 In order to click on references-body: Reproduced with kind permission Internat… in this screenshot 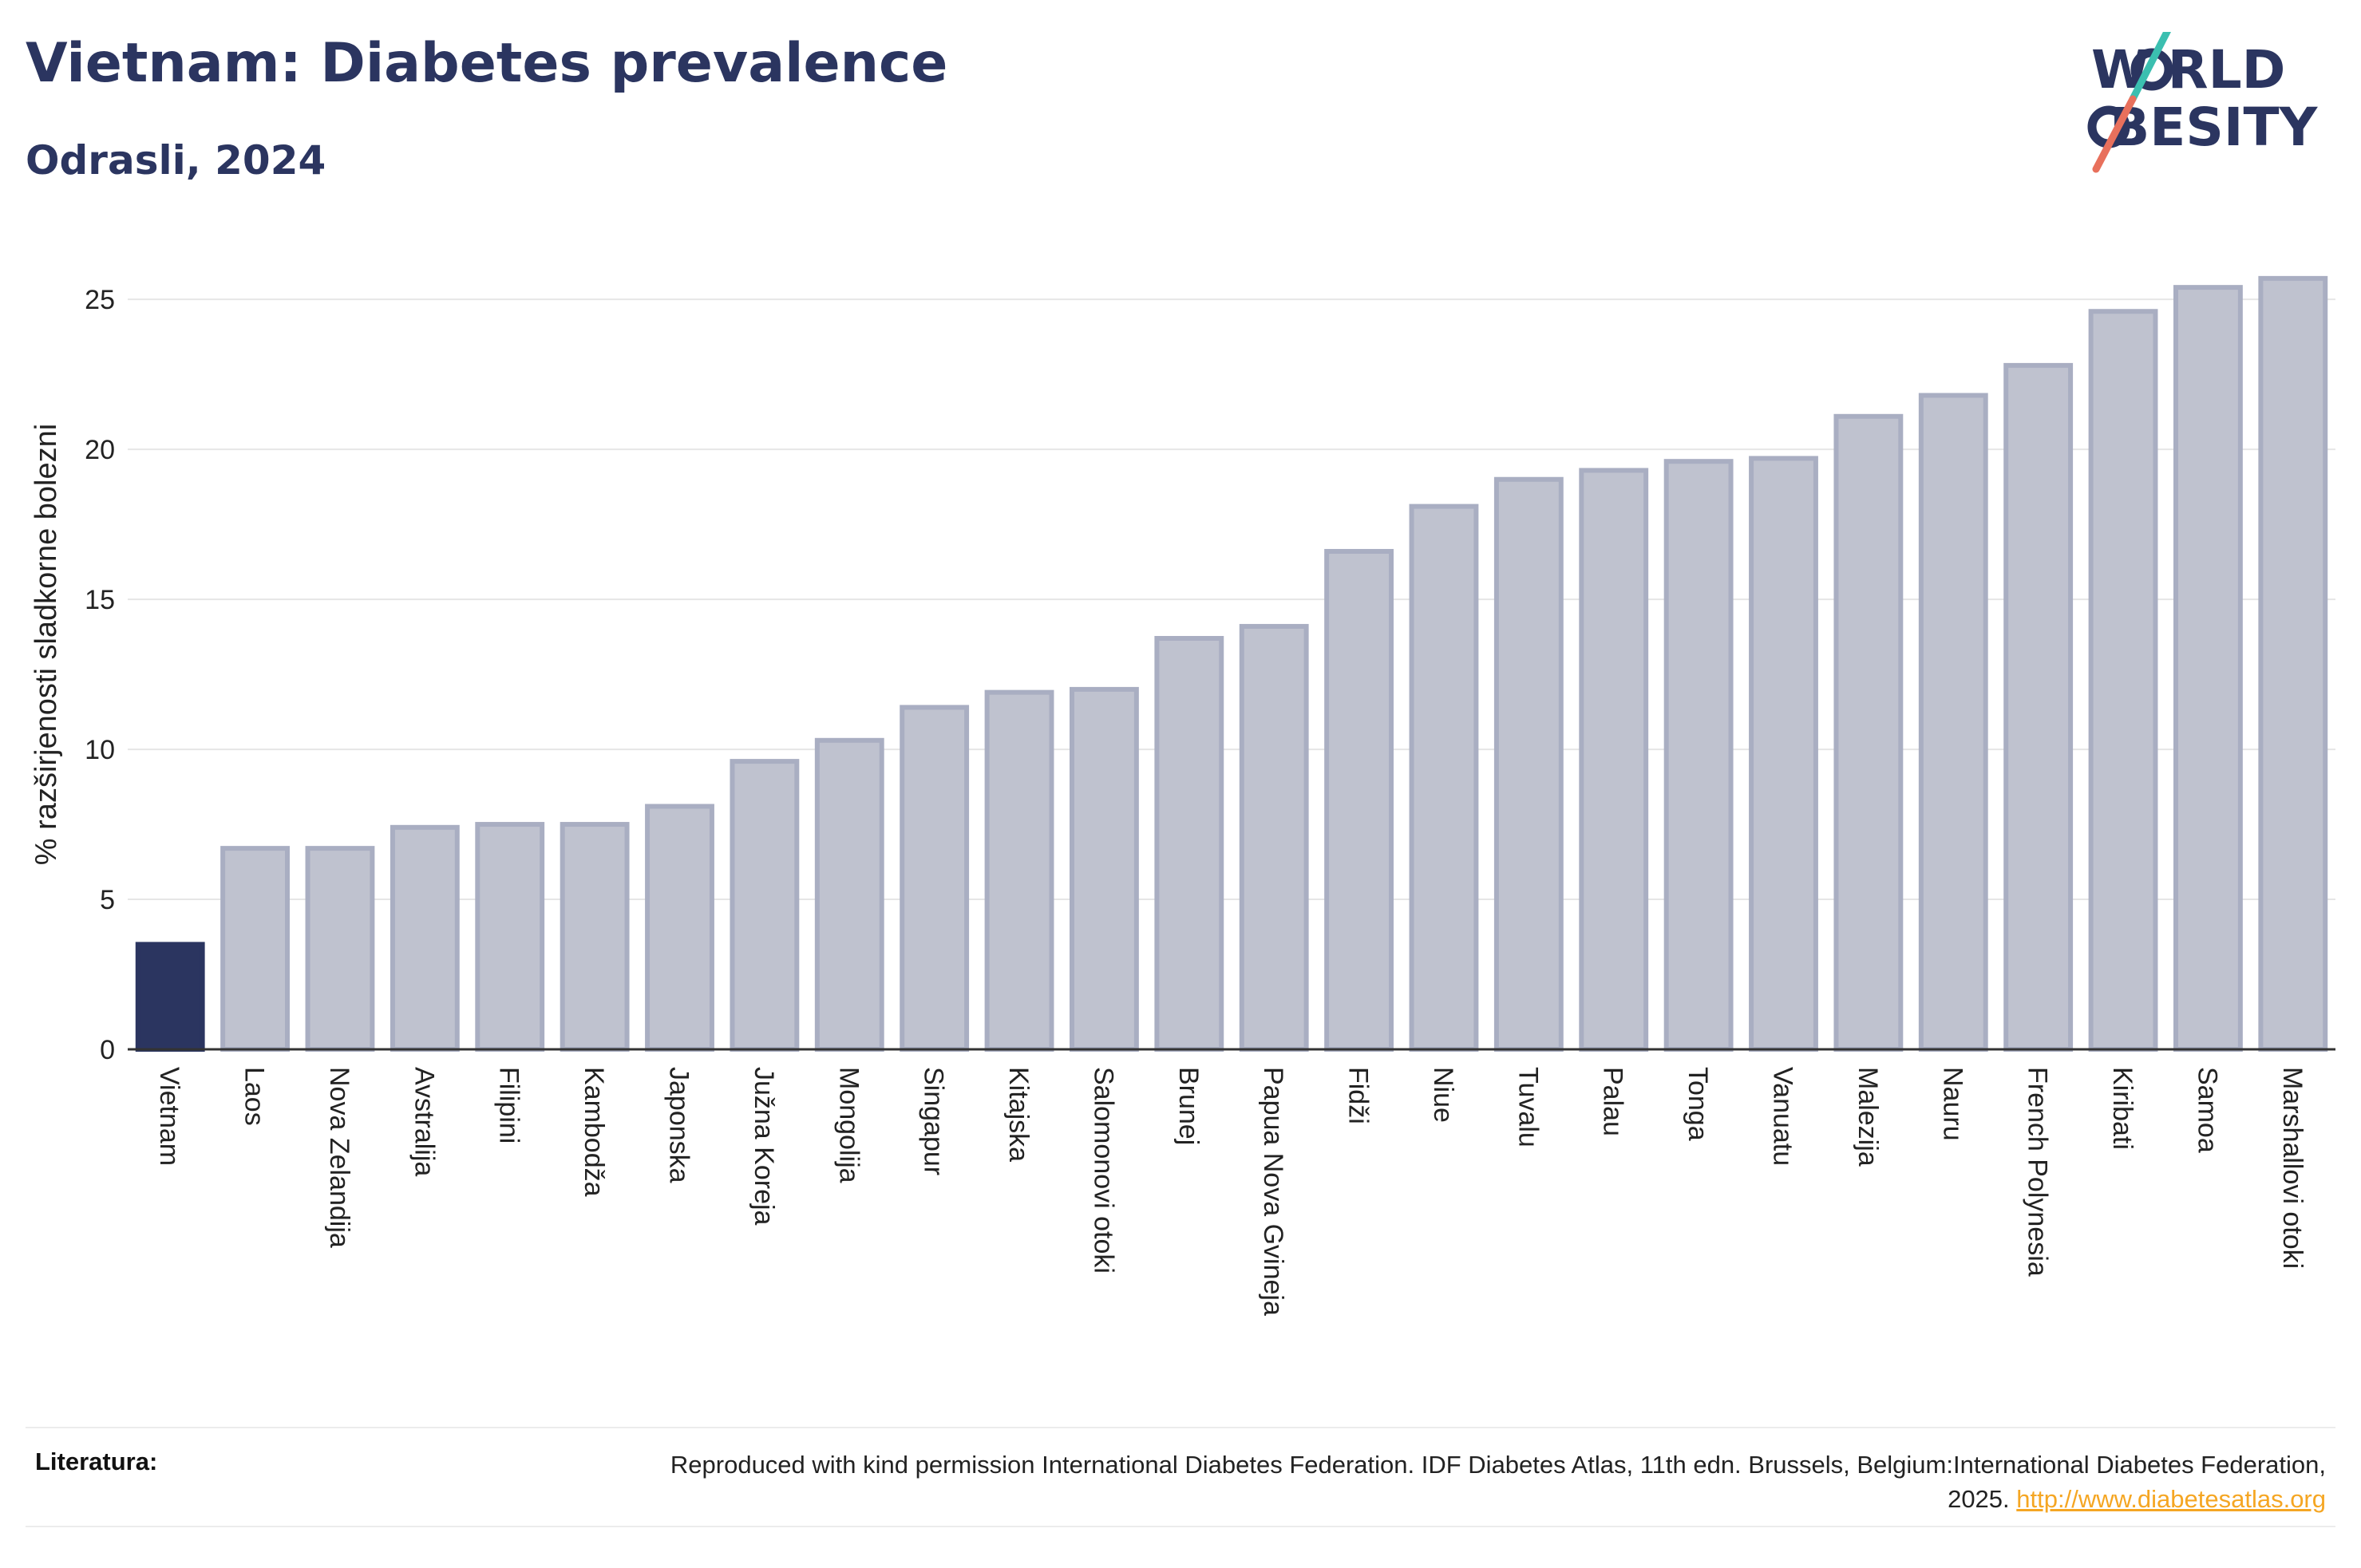, I will do `click(1498, 1482)`.